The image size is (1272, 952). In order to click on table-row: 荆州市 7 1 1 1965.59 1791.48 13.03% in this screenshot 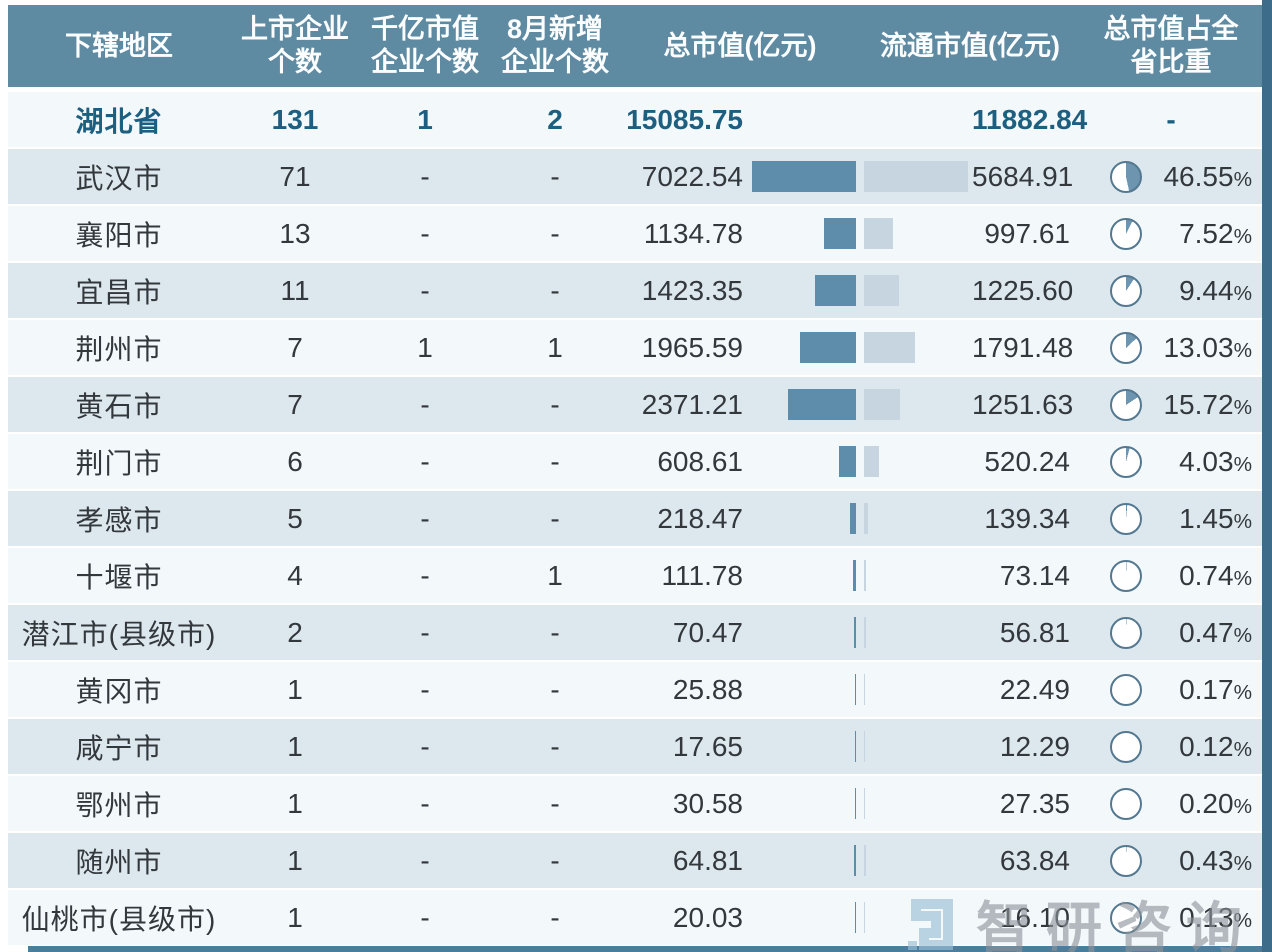, I will do `click(635, 346)`.